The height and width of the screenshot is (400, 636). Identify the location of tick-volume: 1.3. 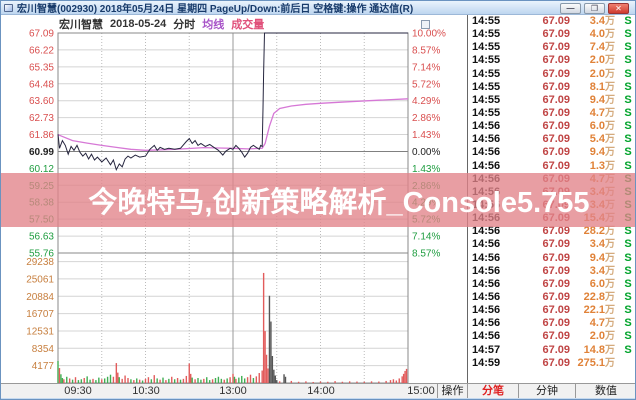
(597, 165).